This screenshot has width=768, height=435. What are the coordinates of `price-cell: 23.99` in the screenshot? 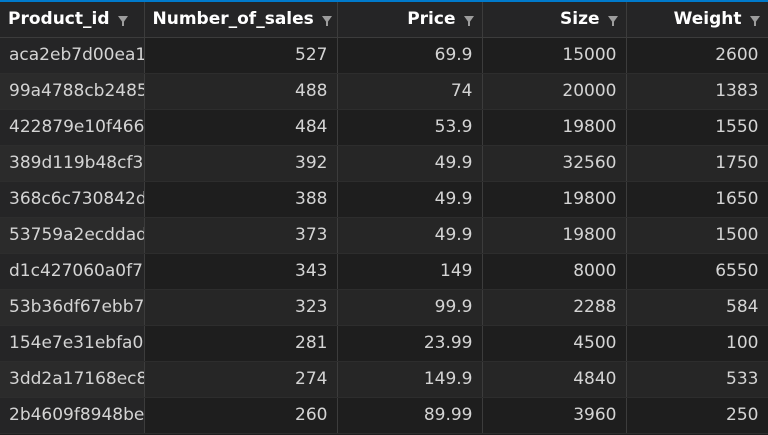 It's located at (410, 343).